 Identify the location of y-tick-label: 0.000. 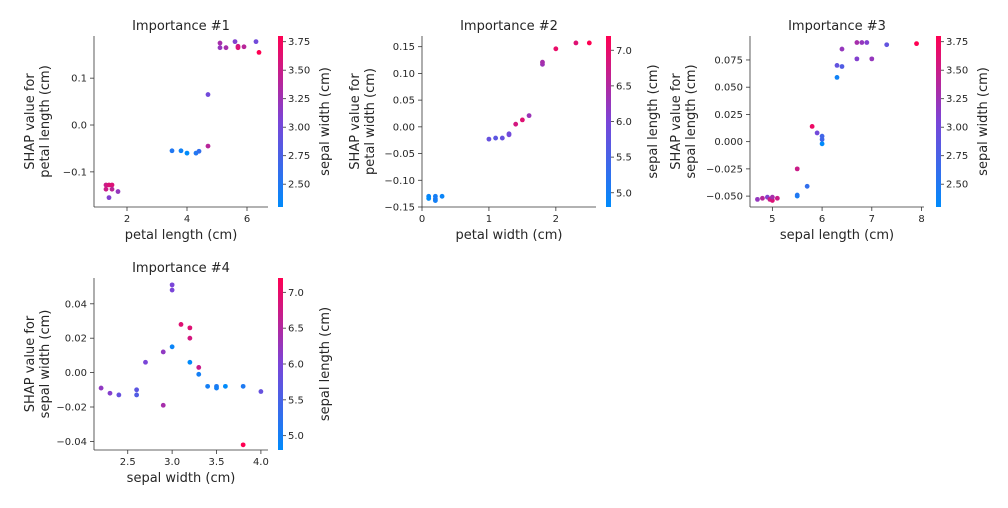
(728, 142).